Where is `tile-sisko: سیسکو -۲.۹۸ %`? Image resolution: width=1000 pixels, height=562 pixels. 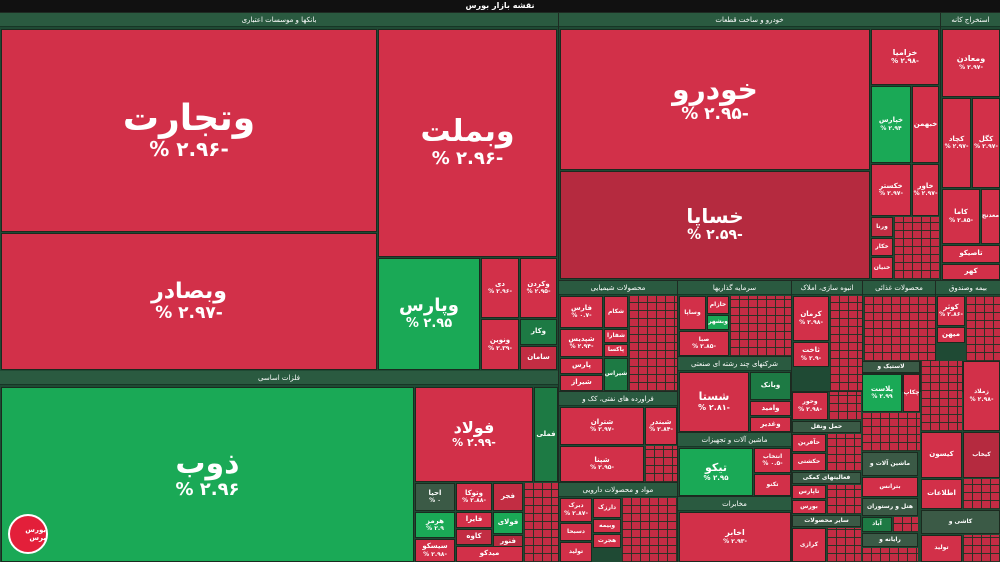
tile-sisko: سیسکو -۲.۹۸ % is located at coordinates (435, 550).